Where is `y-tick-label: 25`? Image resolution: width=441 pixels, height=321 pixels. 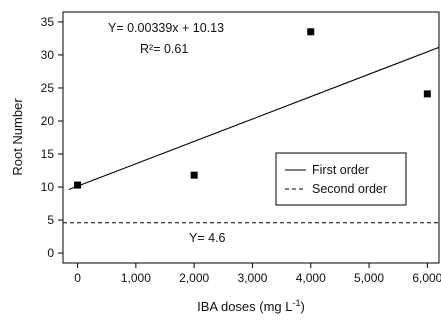
y-tick-label: 25 is located at coordinates (48, 88).